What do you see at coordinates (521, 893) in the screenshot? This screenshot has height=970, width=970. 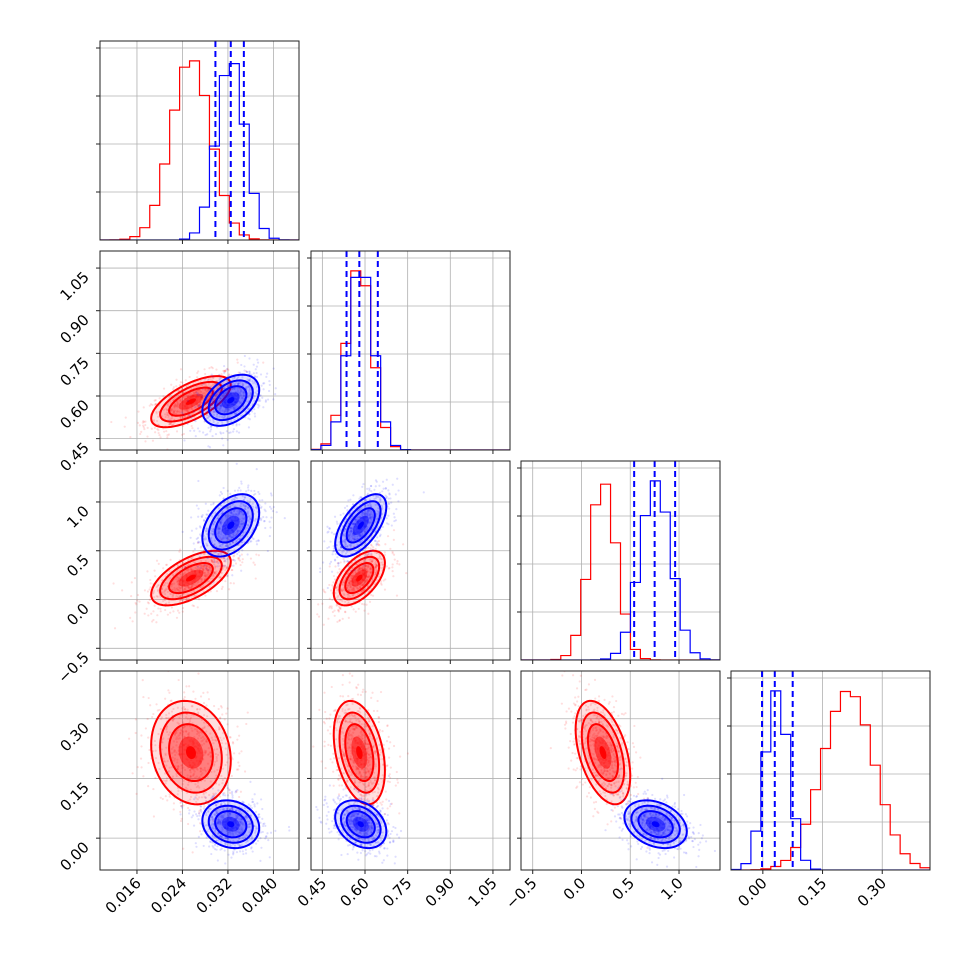 I see `x-tick-label: −0.5` at bounding box center [521, 893].